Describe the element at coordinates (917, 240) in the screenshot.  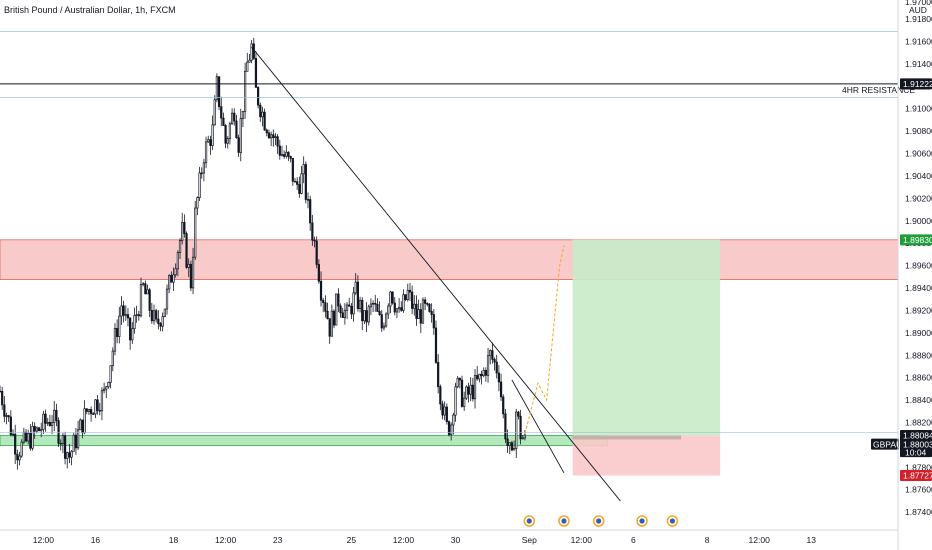
I see `price-tag-label: 1.89830` at that location.